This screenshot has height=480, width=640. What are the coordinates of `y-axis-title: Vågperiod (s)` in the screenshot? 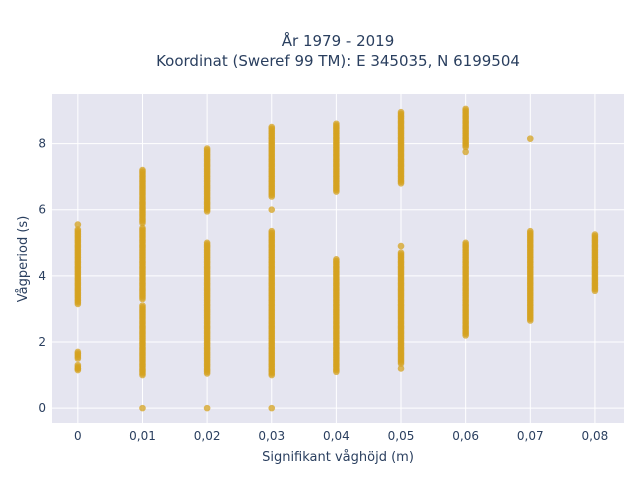 It's located at (23, 259).